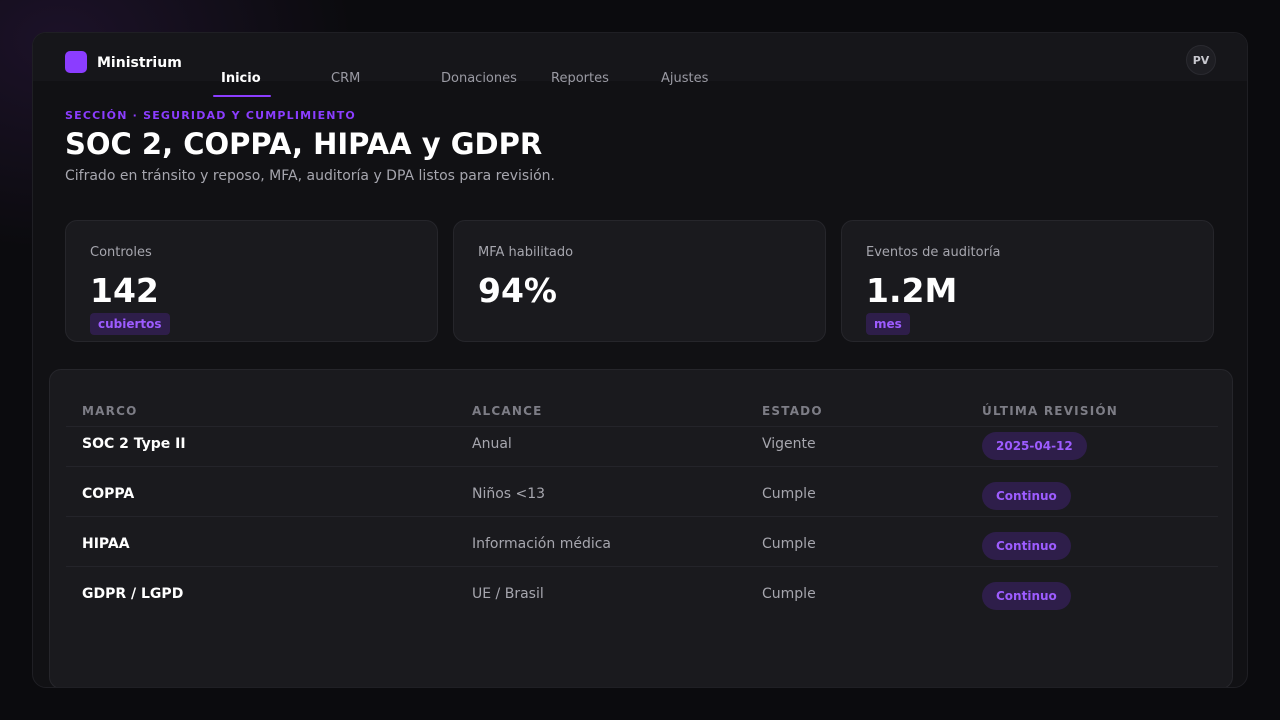  Describe the element at coordinates (639, 281) in the screenshot. I see `stat-card-mfa: MFA habilitado 94%` at that location.